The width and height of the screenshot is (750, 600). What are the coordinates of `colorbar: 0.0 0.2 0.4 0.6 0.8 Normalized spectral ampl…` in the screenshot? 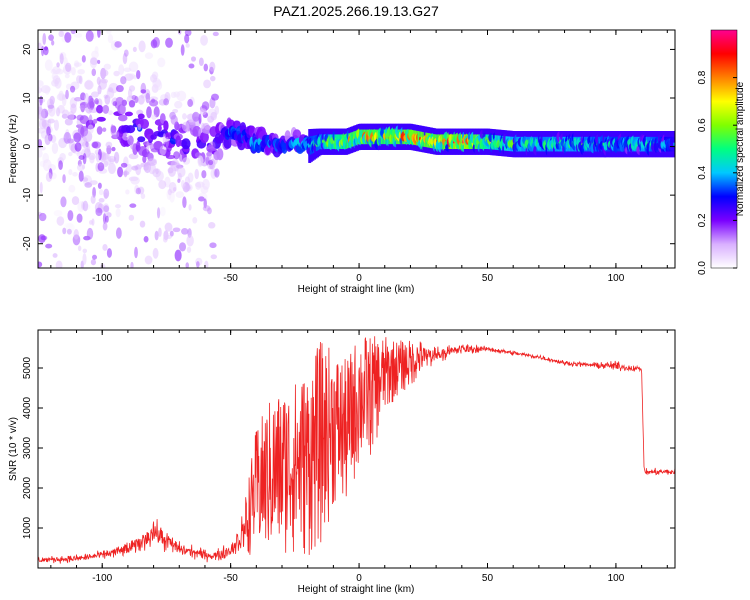 It's located at (721, 152).